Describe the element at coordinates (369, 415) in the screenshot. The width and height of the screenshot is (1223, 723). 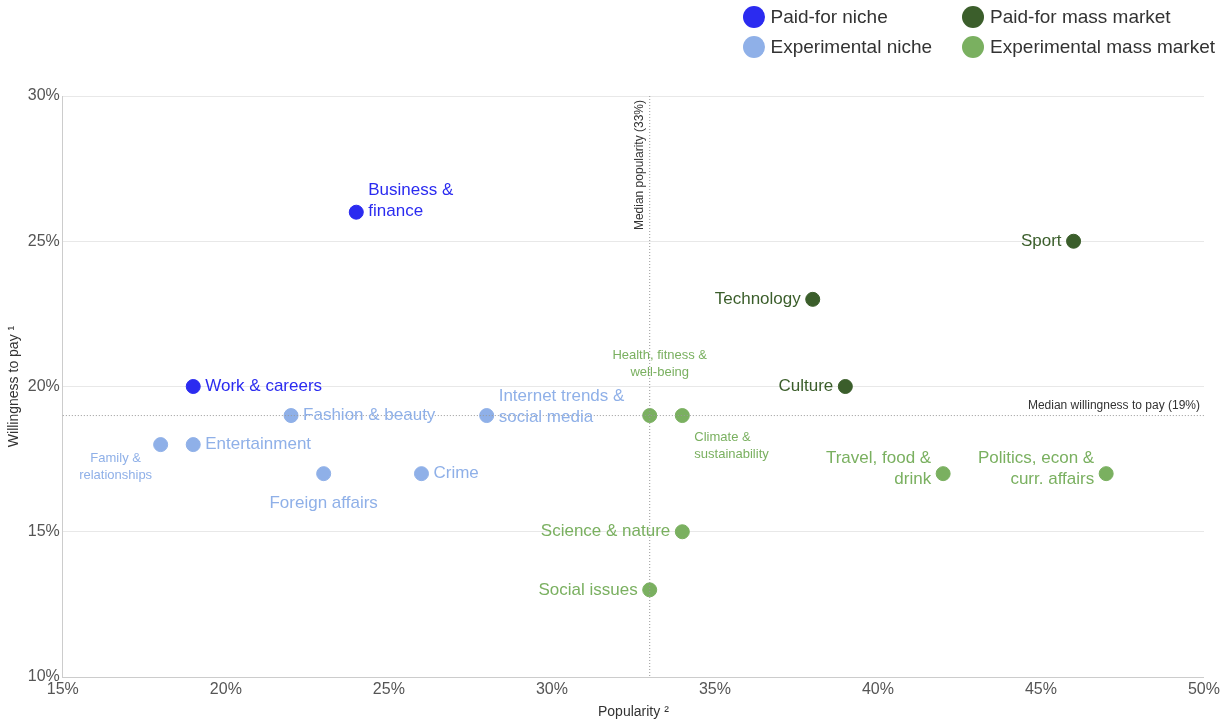
I see `data-label: Fashion & beauty` at that location.